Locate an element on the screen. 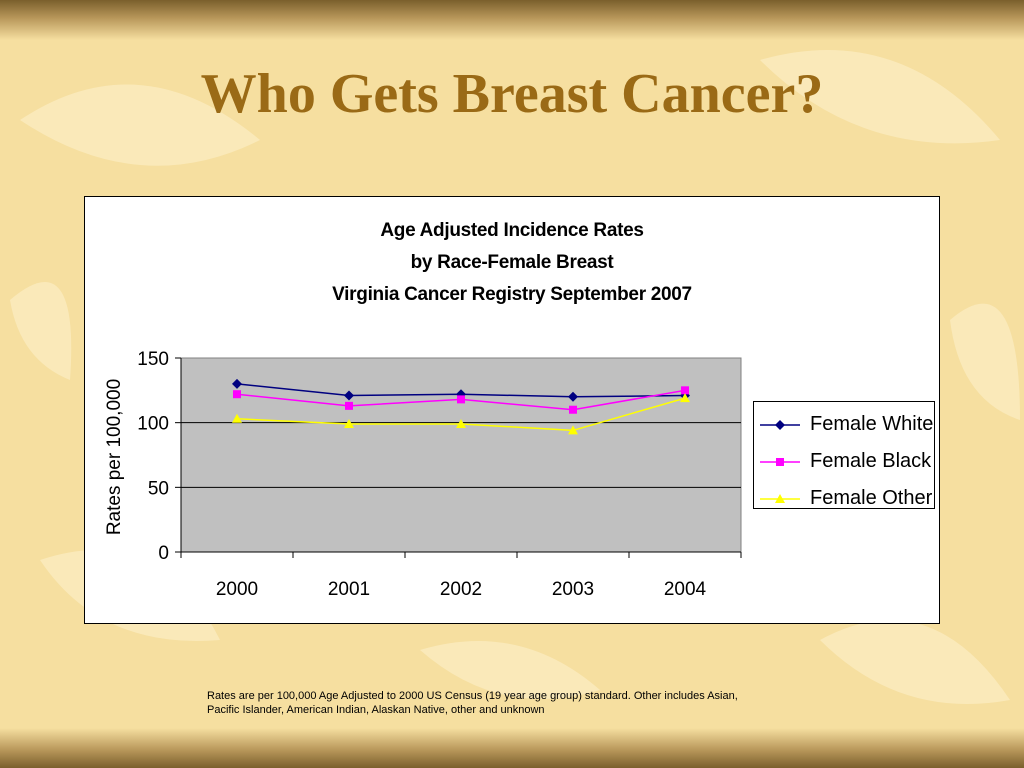 The height and width of the screenshot is (768, 1024). y-axis-title: Rates per 100,000 is located at coordinates (114, 457).